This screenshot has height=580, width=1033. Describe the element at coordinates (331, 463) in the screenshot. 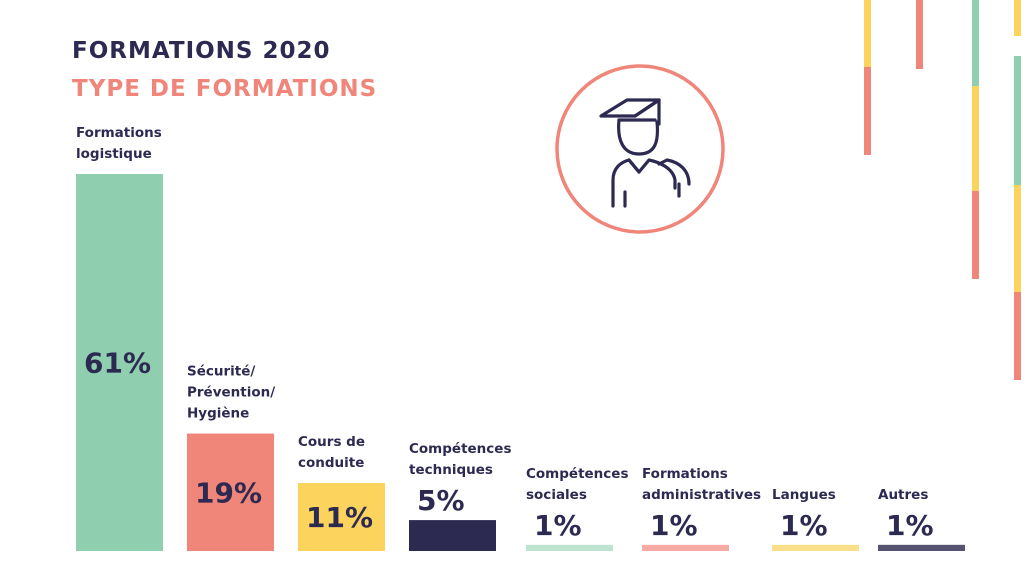

I see `category-label-line: conduite` at that location.